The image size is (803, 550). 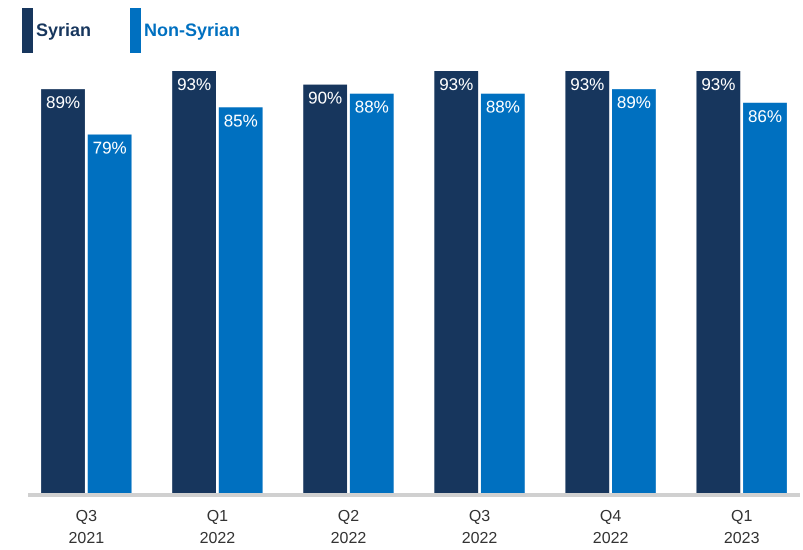 I want to click on x-tick-label: Q2 2022, so click(x=348, y=527).